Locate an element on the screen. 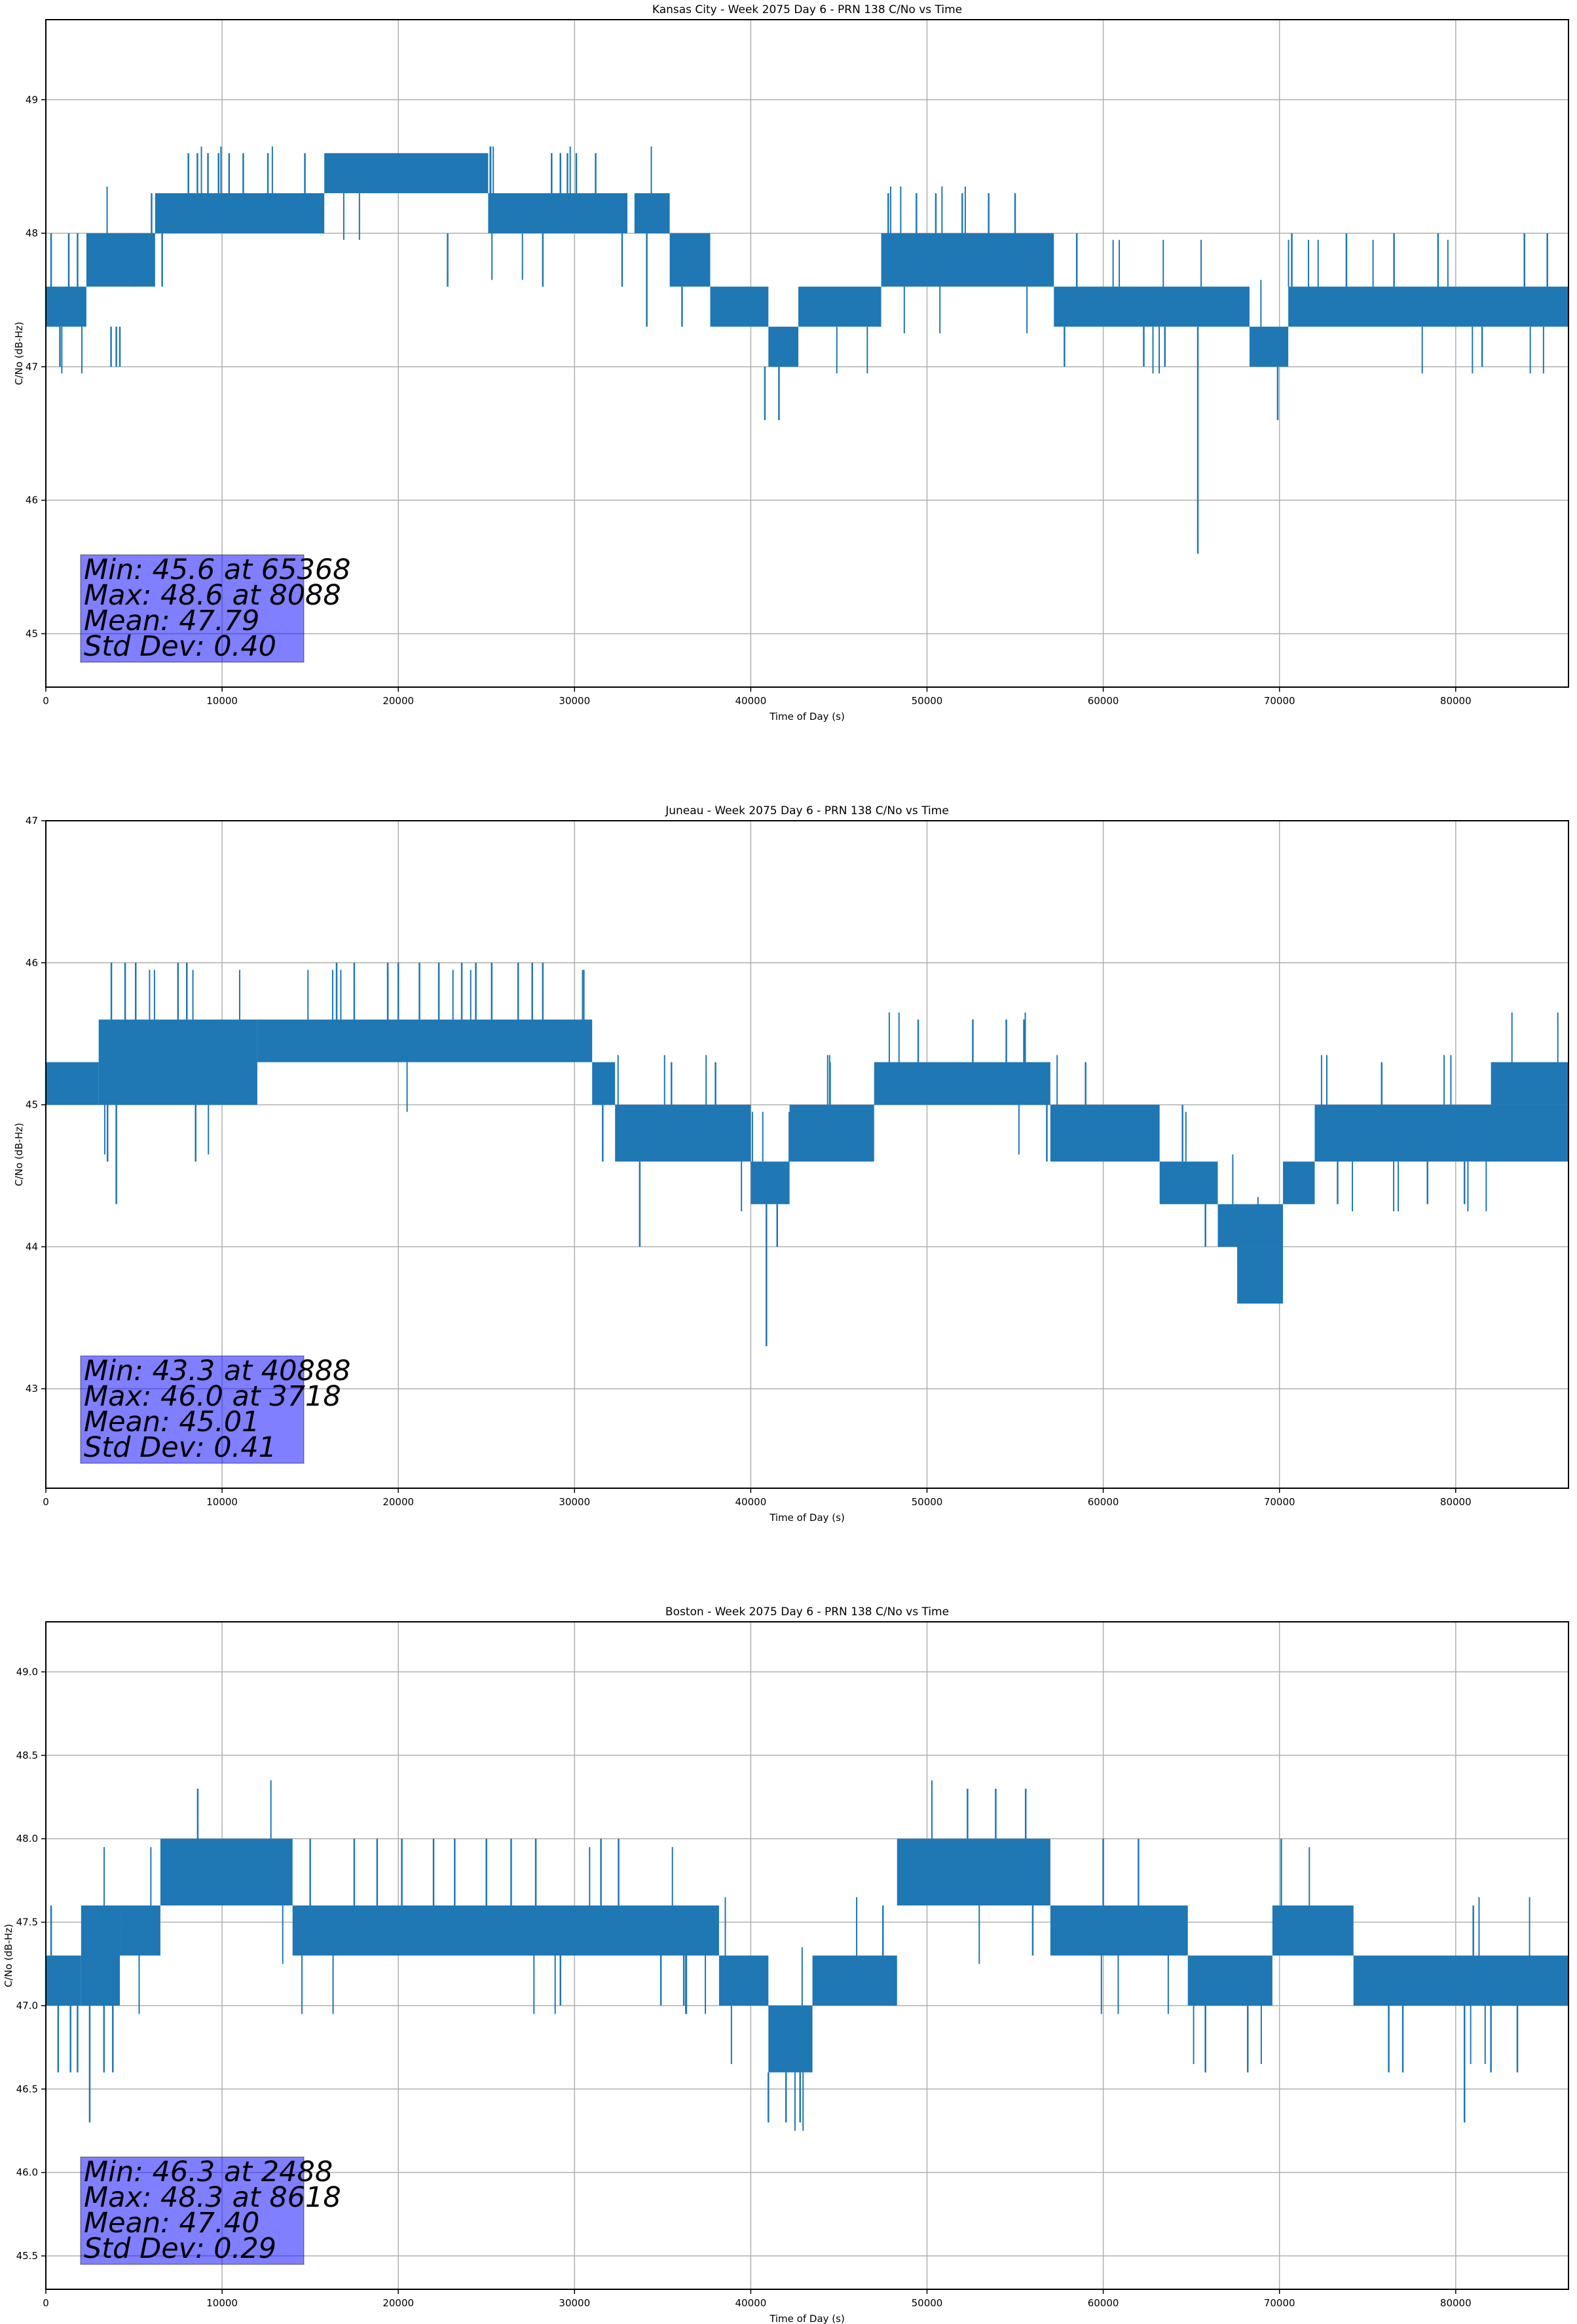  y-tick-label: 47.0 is located at coordinates (27, 2006).